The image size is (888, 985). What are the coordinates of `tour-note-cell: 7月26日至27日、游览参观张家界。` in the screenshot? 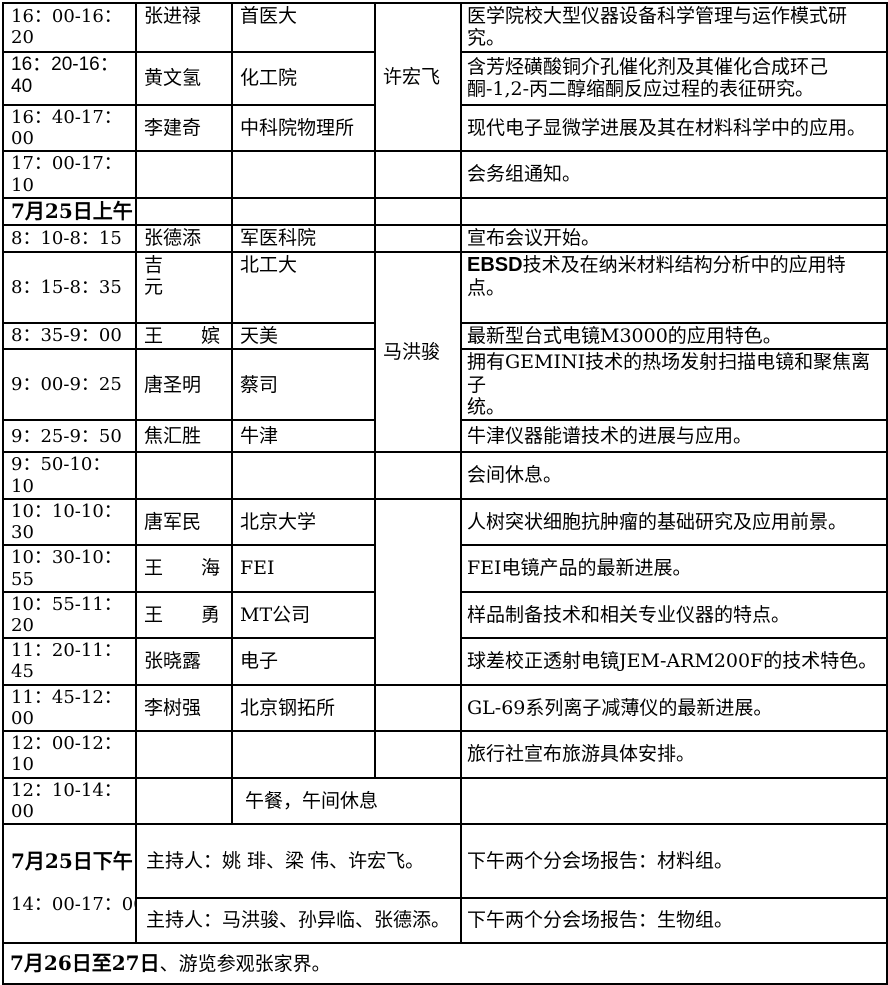 It's located at (445, 963).